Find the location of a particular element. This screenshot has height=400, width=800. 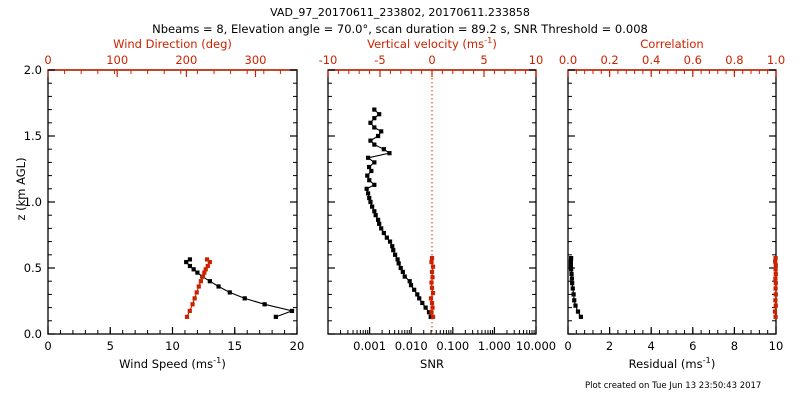

top-tick-label: 0.8 is located at coordinates (734, 60).